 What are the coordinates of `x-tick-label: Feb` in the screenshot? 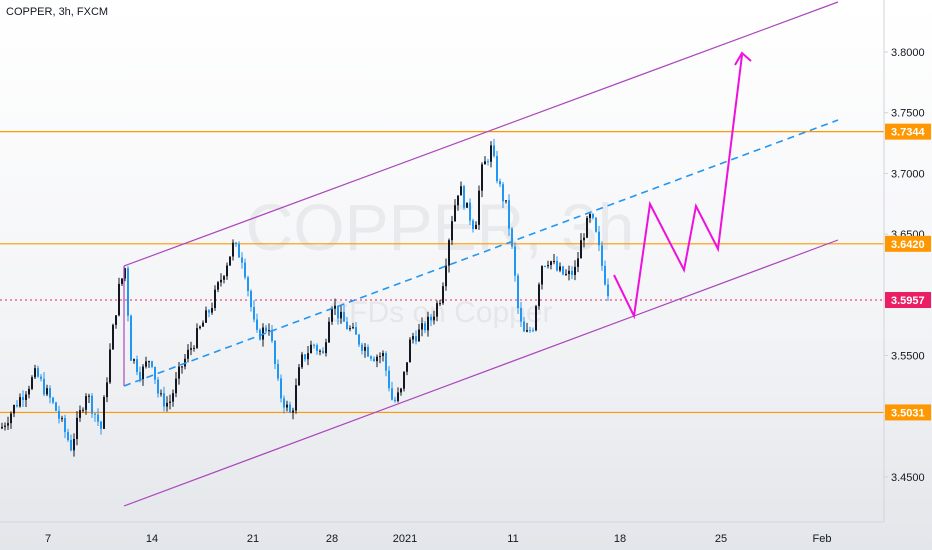 It's located at (822, 539).